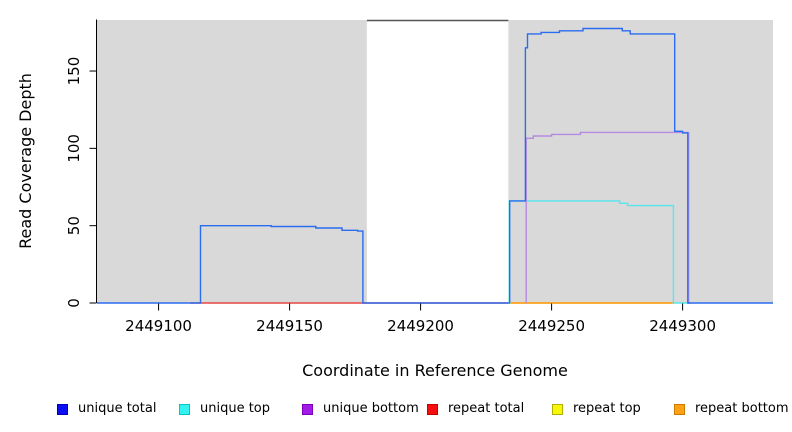  Describe the element at coordinates (117, 408) in the screenshot. I see `legend-label: unique total` at that location.